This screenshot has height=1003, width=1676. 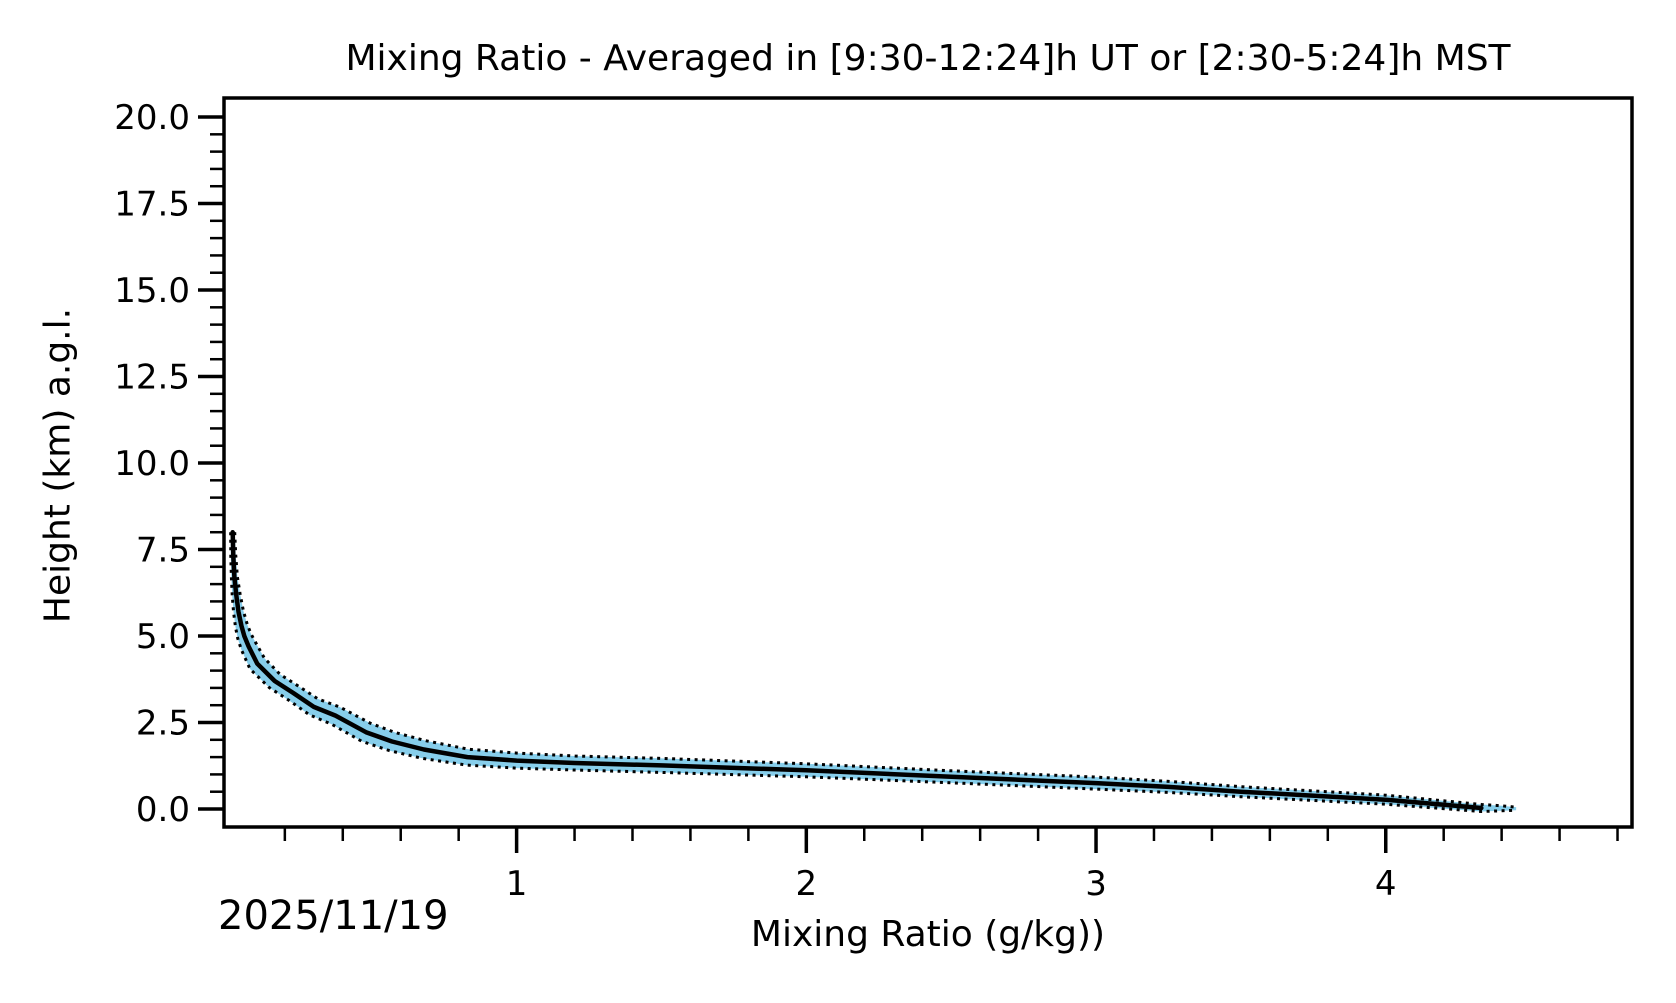 I want to click on y-tick-label: 20.0, so click(x=152, y=118).